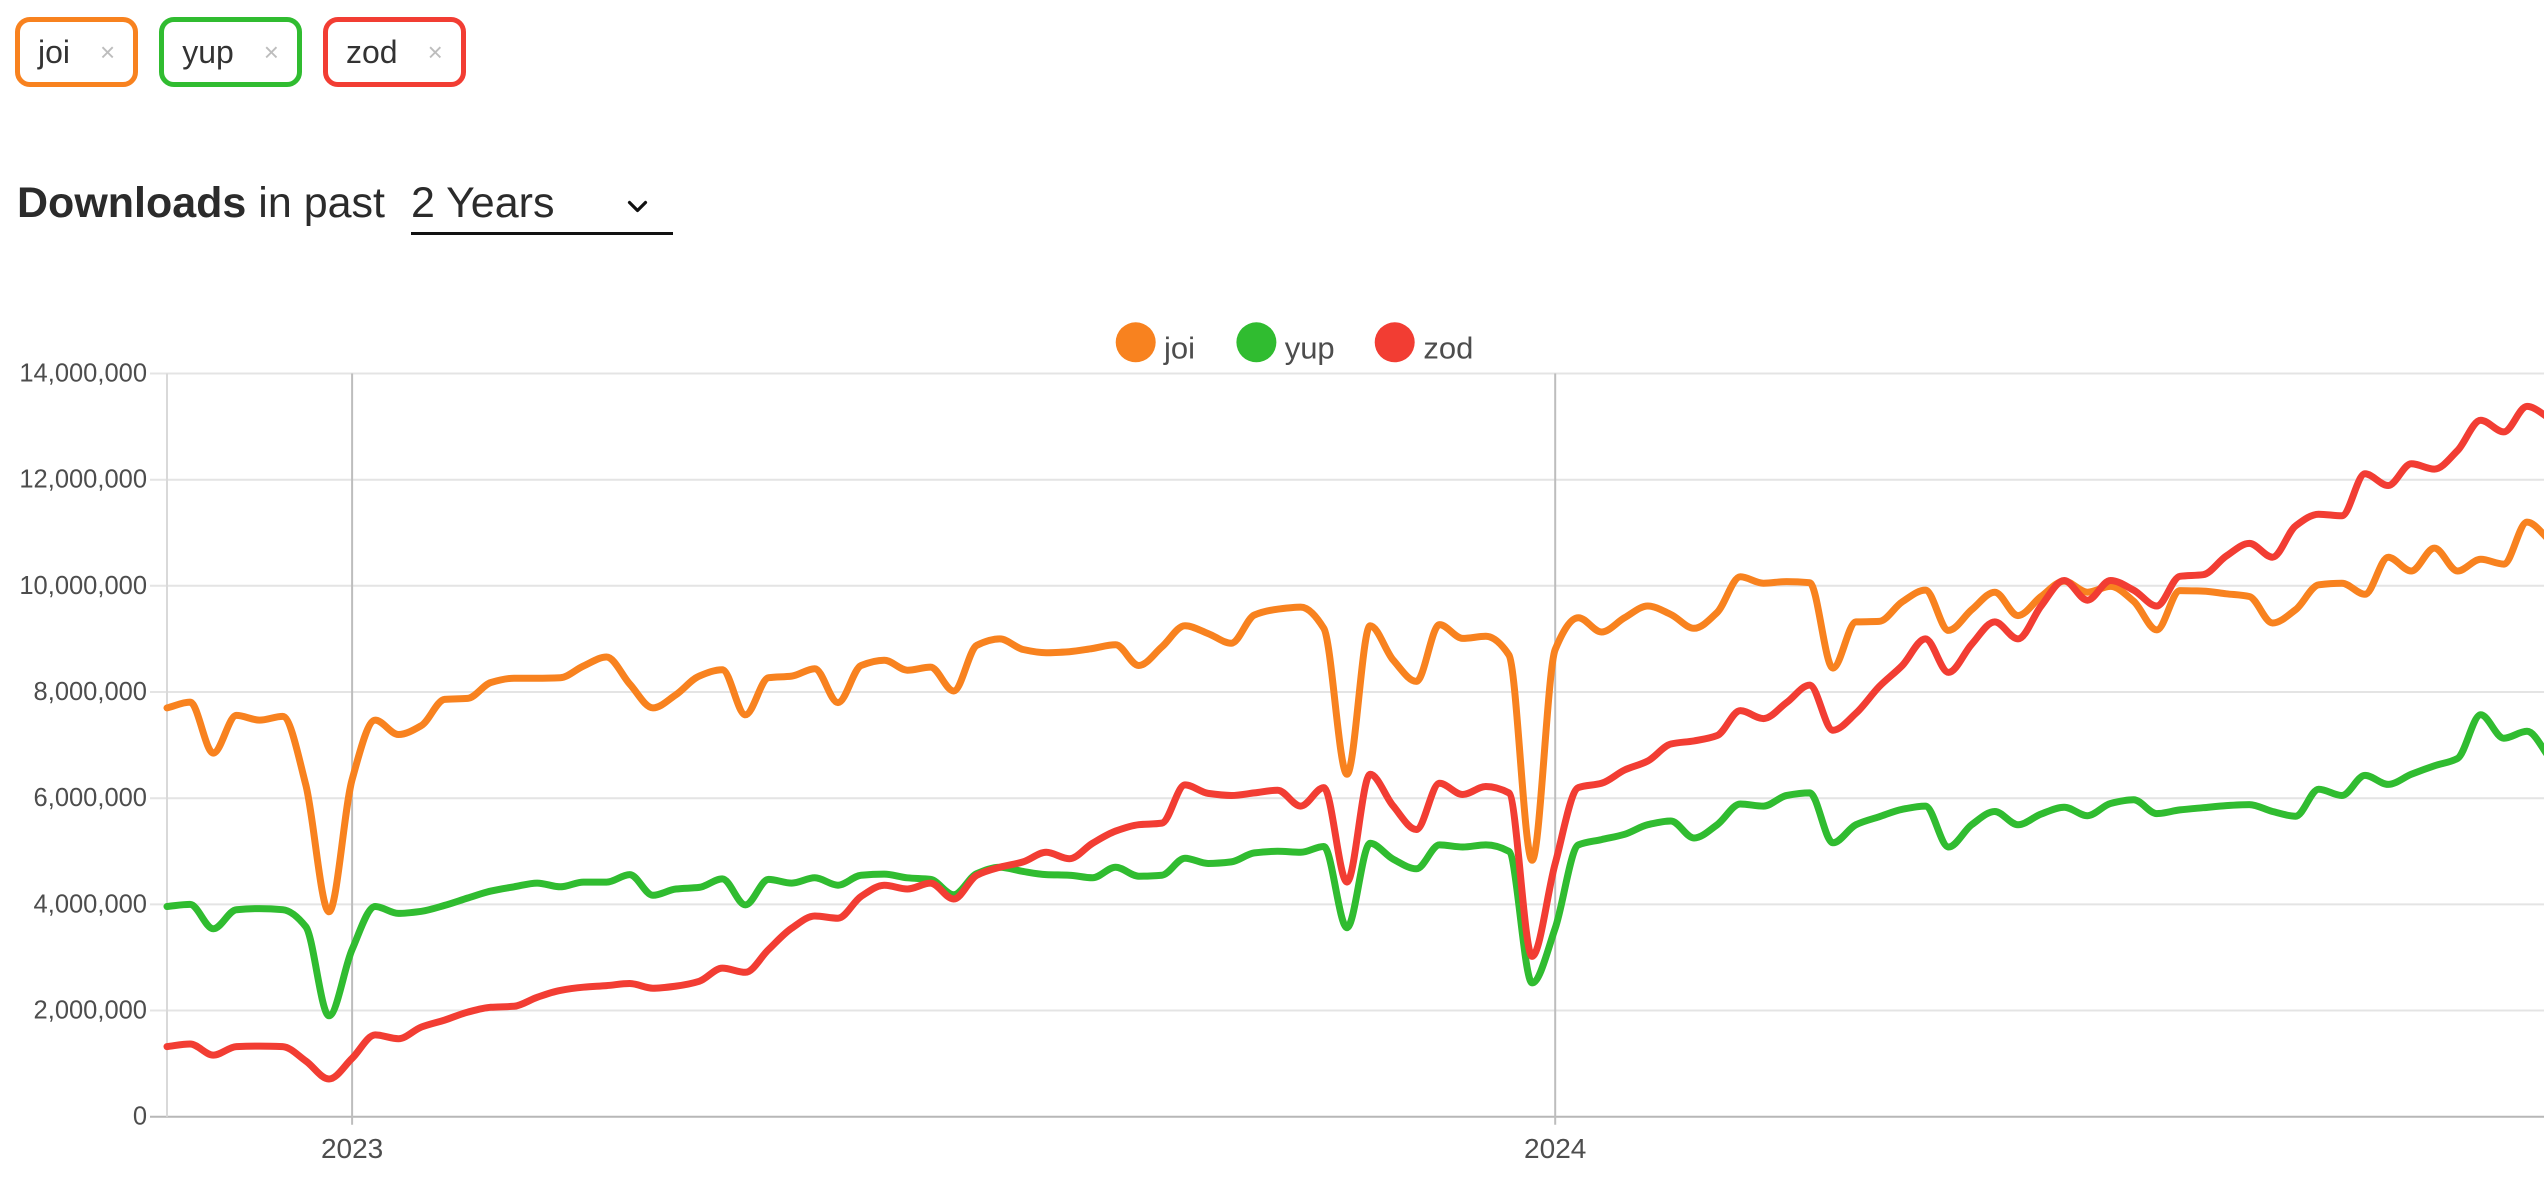 The height and width of the screenshot is (1186, 2544). Describe the element at coordinates (90, 692) in the screenshot. I see `svg-text: 8,000,000` at that location.